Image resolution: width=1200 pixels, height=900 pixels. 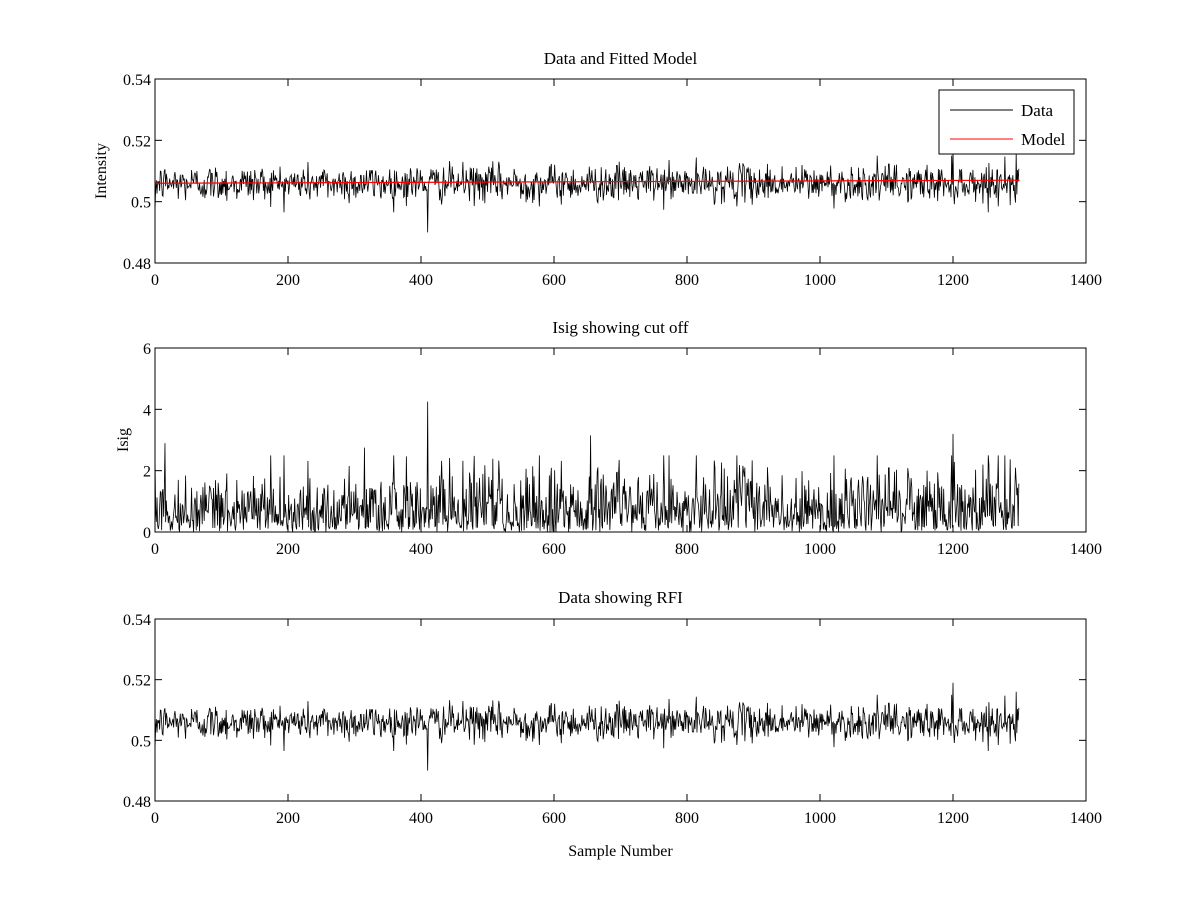 What do you see at coordinates (147, 533) in the screenshot?
I see `y-tick-label: 0` at bounding box center [147, 533].